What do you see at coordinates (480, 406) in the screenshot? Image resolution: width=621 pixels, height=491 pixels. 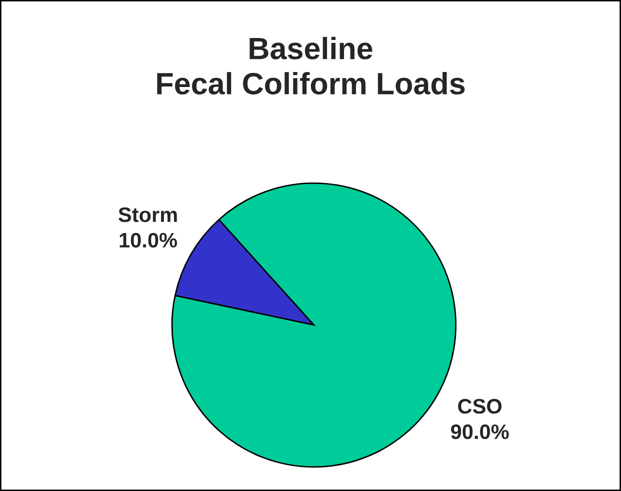 I see `slice-label: CSO` at bounding box center [480, 406].